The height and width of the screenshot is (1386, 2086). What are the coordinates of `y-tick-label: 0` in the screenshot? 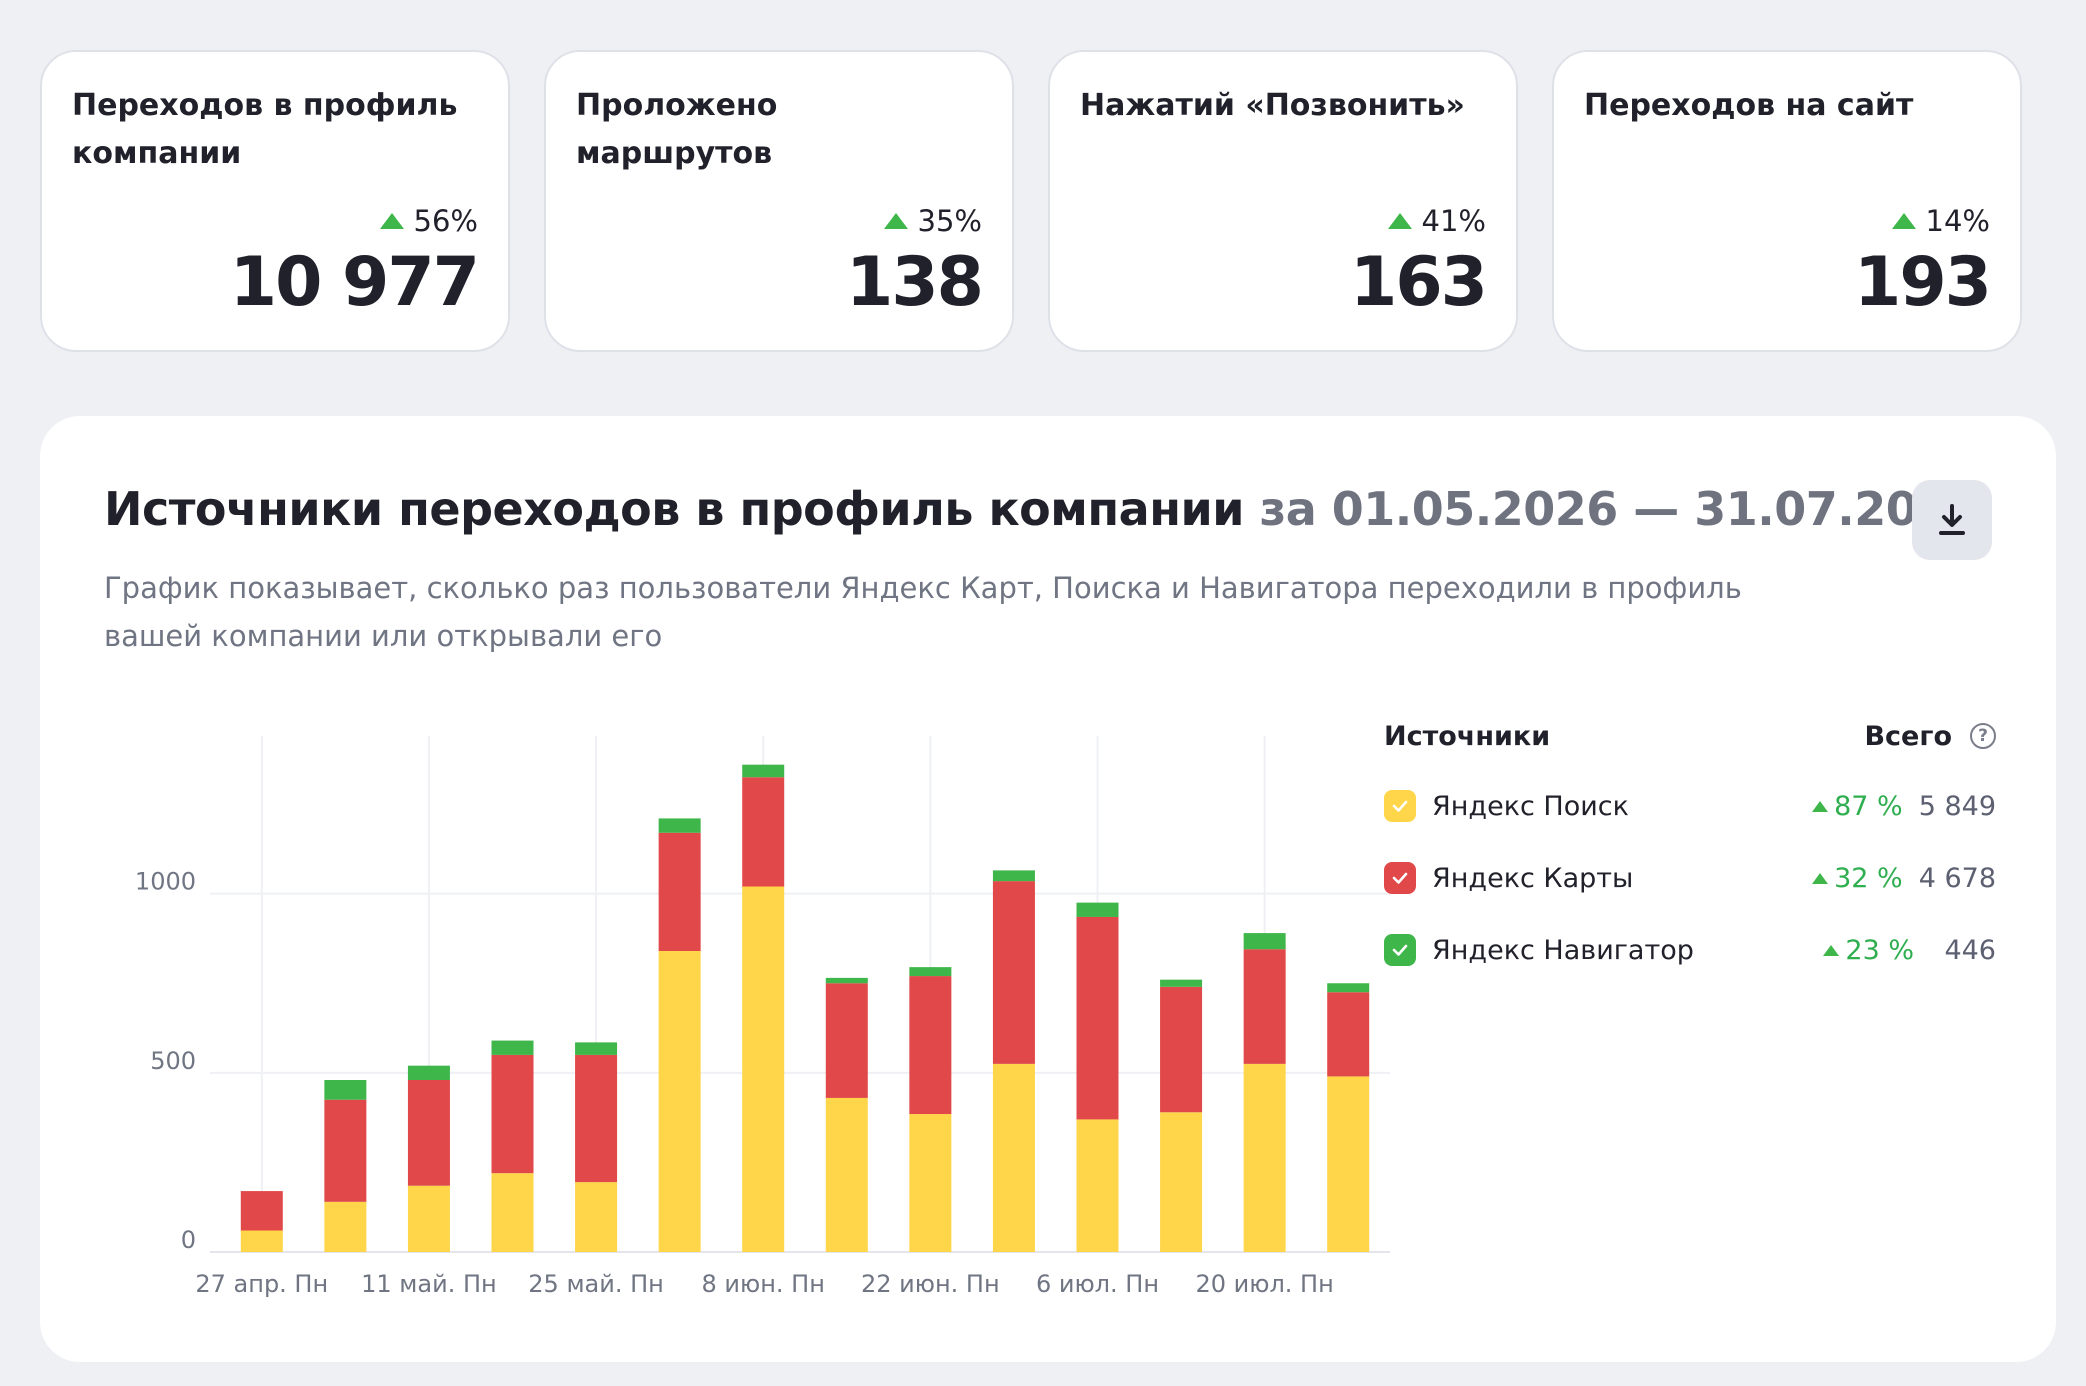 It's located at (188, 1240).